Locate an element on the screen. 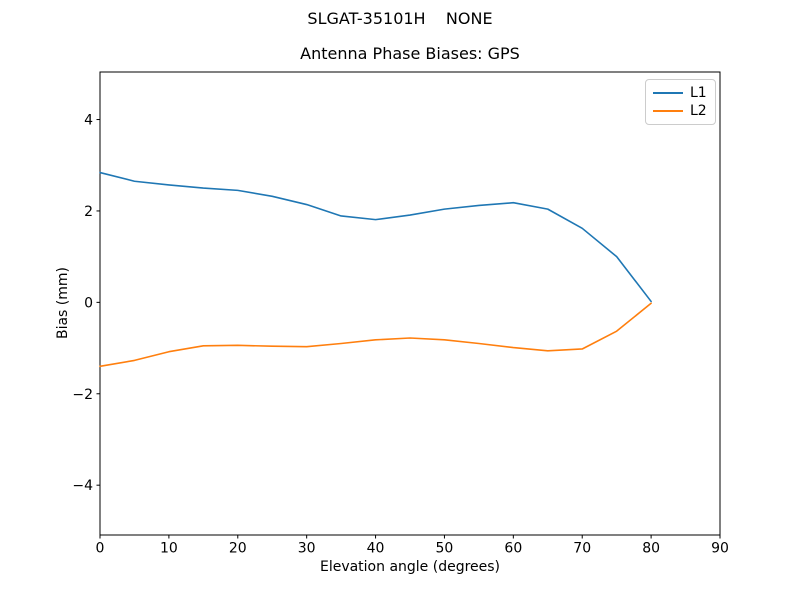 Image resolution: width=800 pixels, height=600 pixels. legend-line-sample-l1 is located at coordinates (668, 93).